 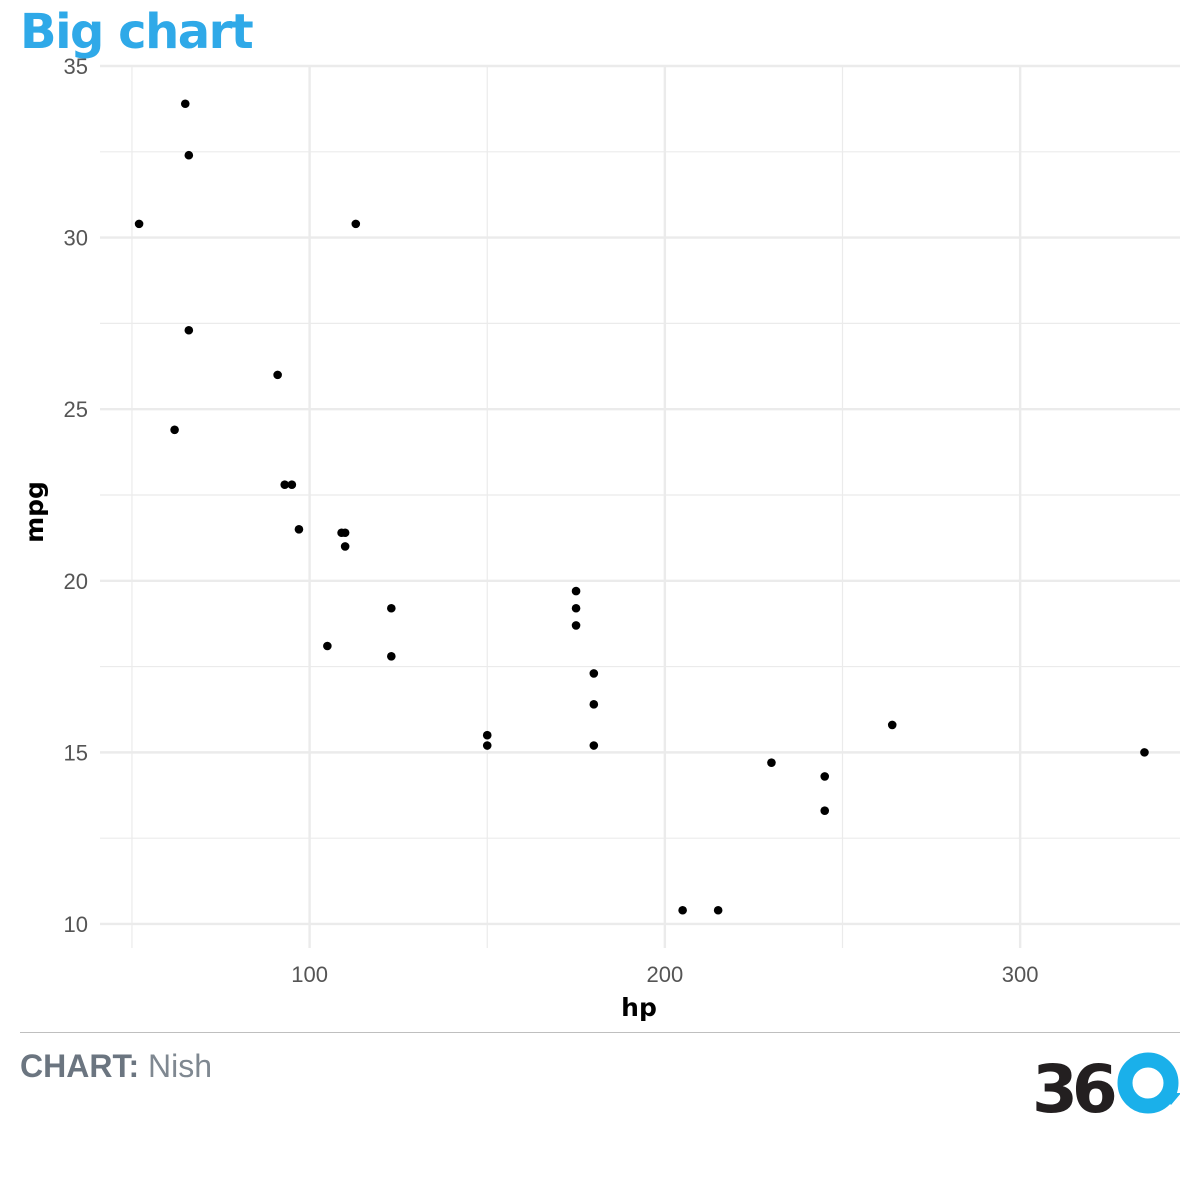 I want to click on y-tick-label: 30, so click(x=76, y=238).